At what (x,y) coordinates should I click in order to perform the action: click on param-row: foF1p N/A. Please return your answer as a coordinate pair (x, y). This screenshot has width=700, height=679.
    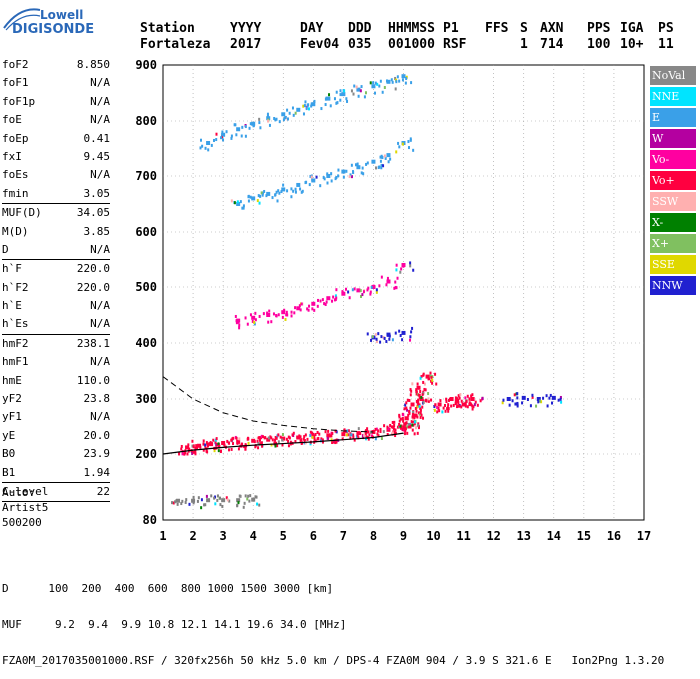
    Looking at the image, I should click on (56, 102).